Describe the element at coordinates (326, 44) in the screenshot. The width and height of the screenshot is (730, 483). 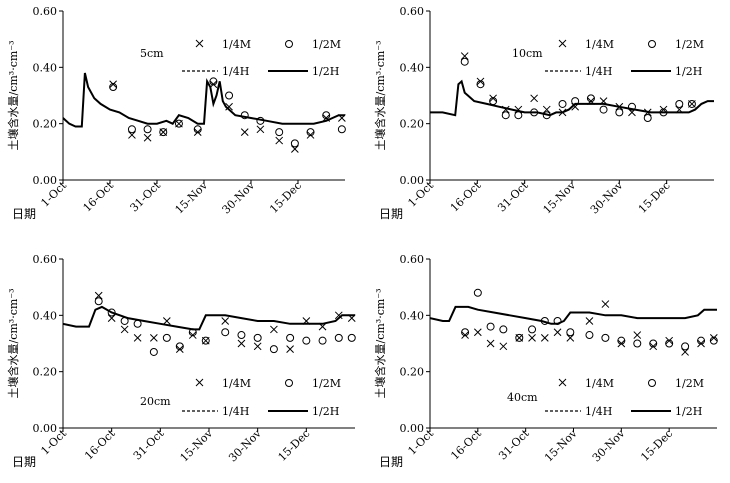
I see `legend-label-1-2m: 1/2M` at that location.